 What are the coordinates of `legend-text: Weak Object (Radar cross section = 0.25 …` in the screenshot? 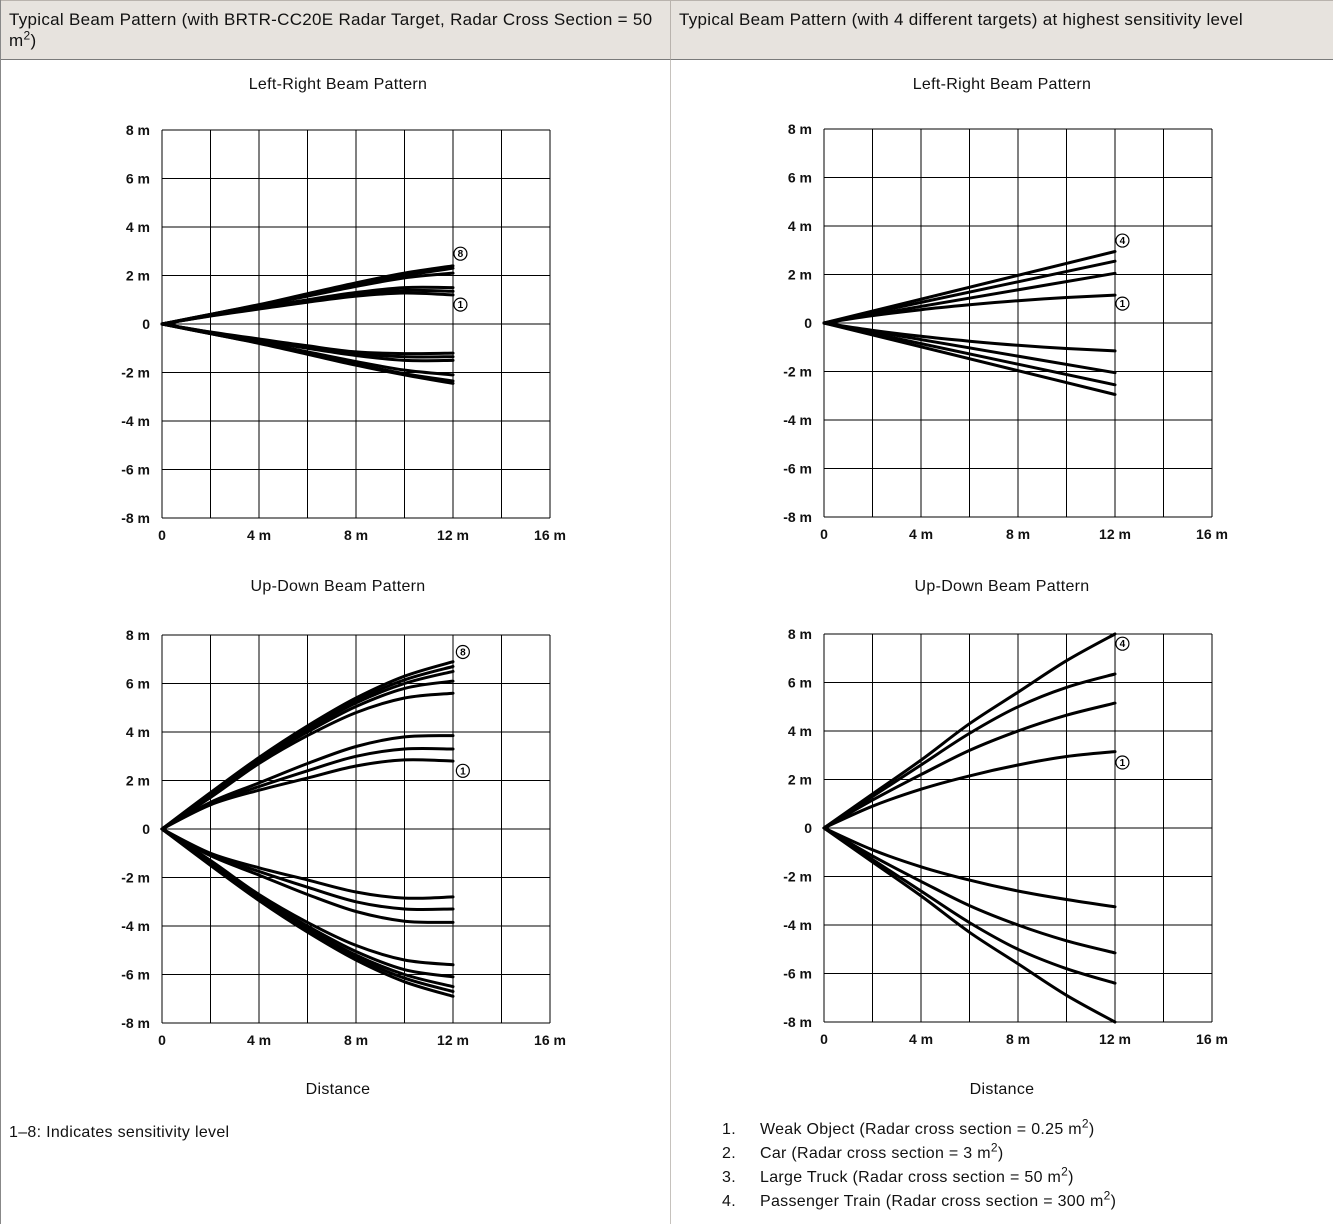 It's located at (921, 1129).